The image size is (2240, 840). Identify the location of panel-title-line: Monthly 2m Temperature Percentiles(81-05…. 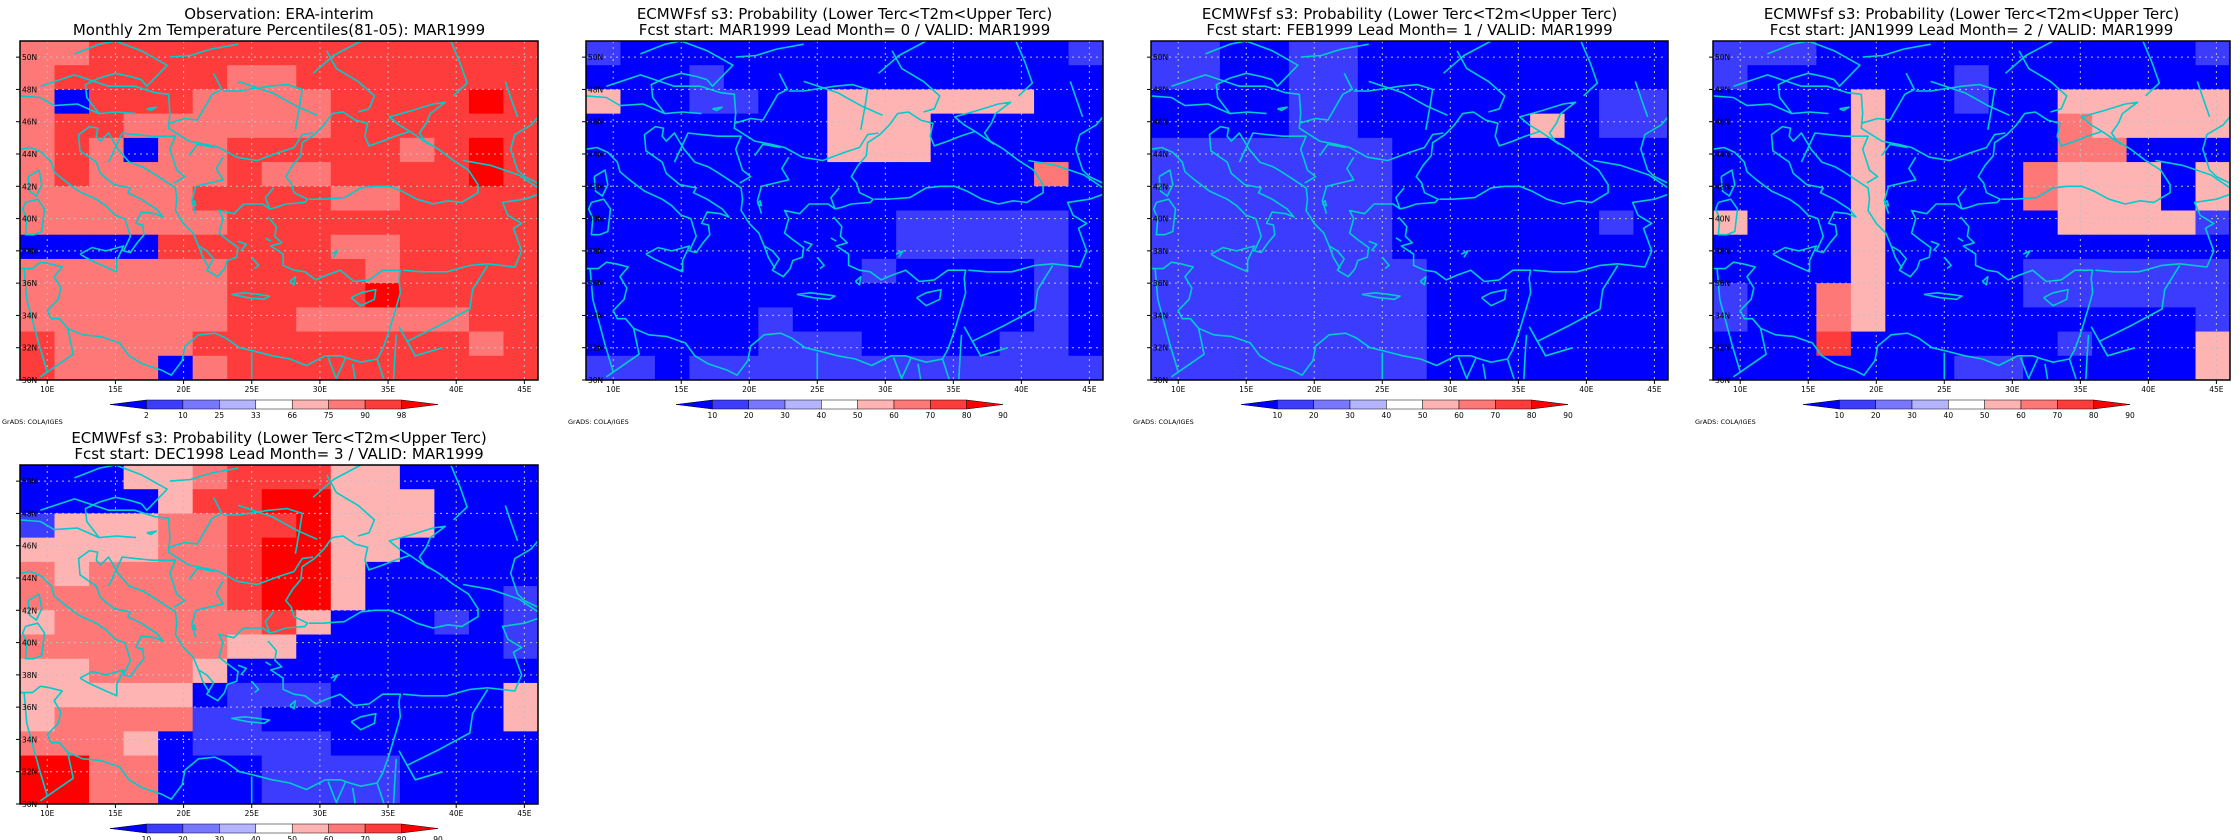
(279, 30).